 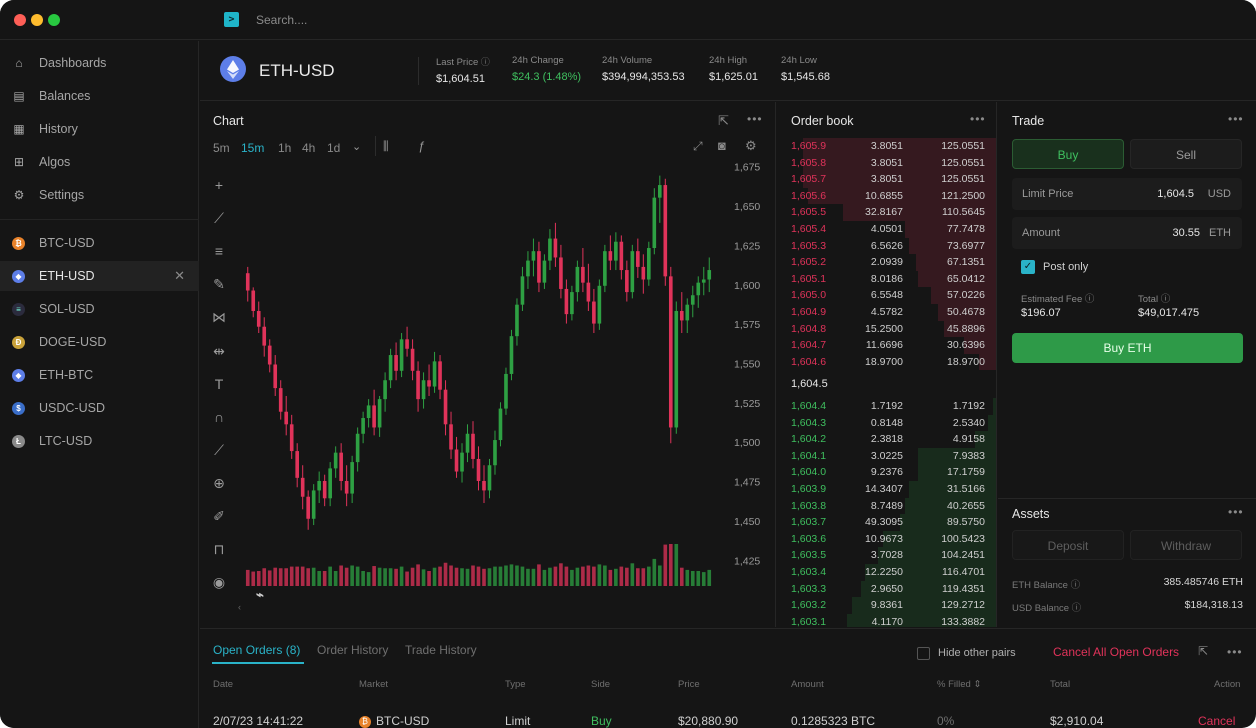 What do you see at coordinates (357, 147) in the screenshot?
I see `chevron-down-icon: ⌄` at bounding box center [357, 147].